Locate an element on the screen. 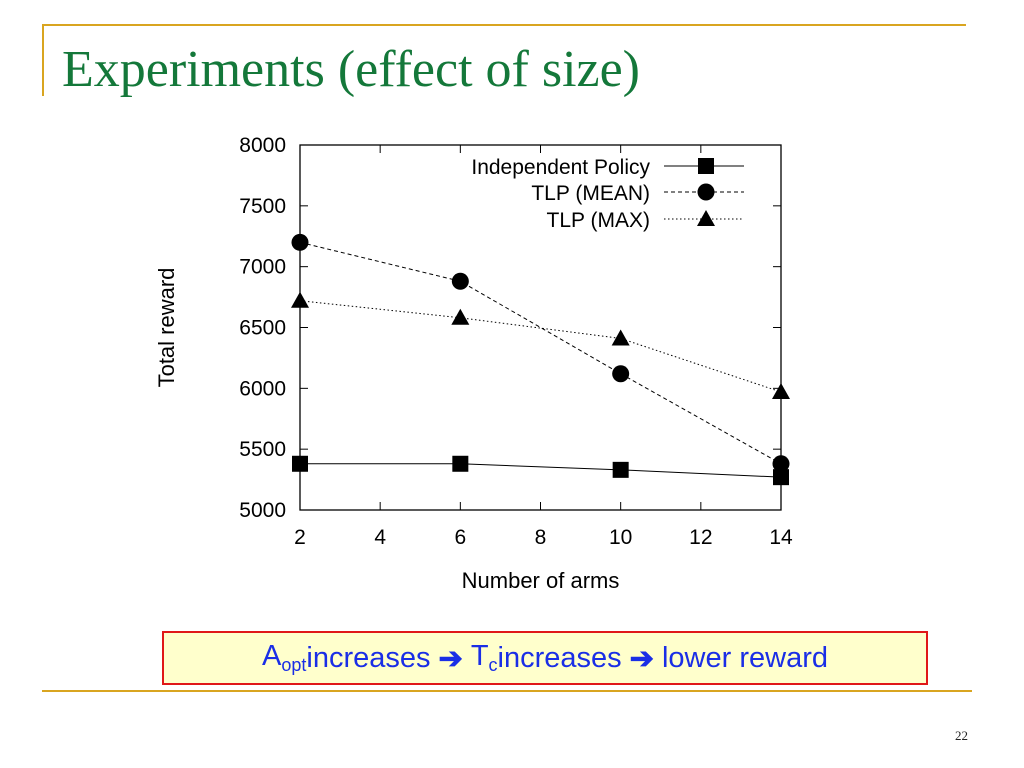  y-tick-label: 8000 is located at coordinates (262, 145).